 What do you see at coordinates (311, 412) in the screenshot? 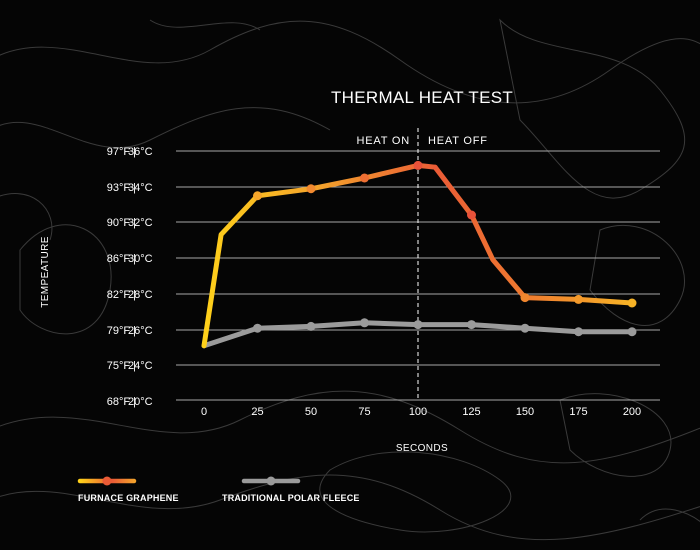
I see `x-tick-label: 50` at bounding box center [311, 412].